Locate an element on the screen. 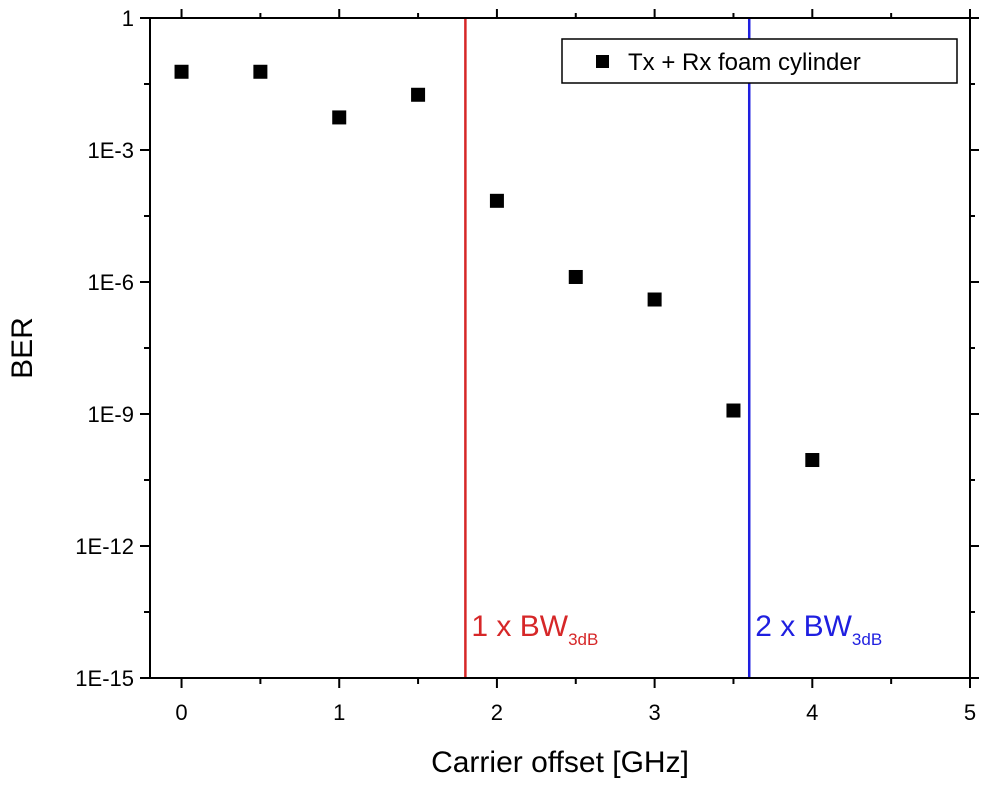 This screenshot has height=786, width=982. y-tick-label: 1E-3 is located at coordinates (111, 150).